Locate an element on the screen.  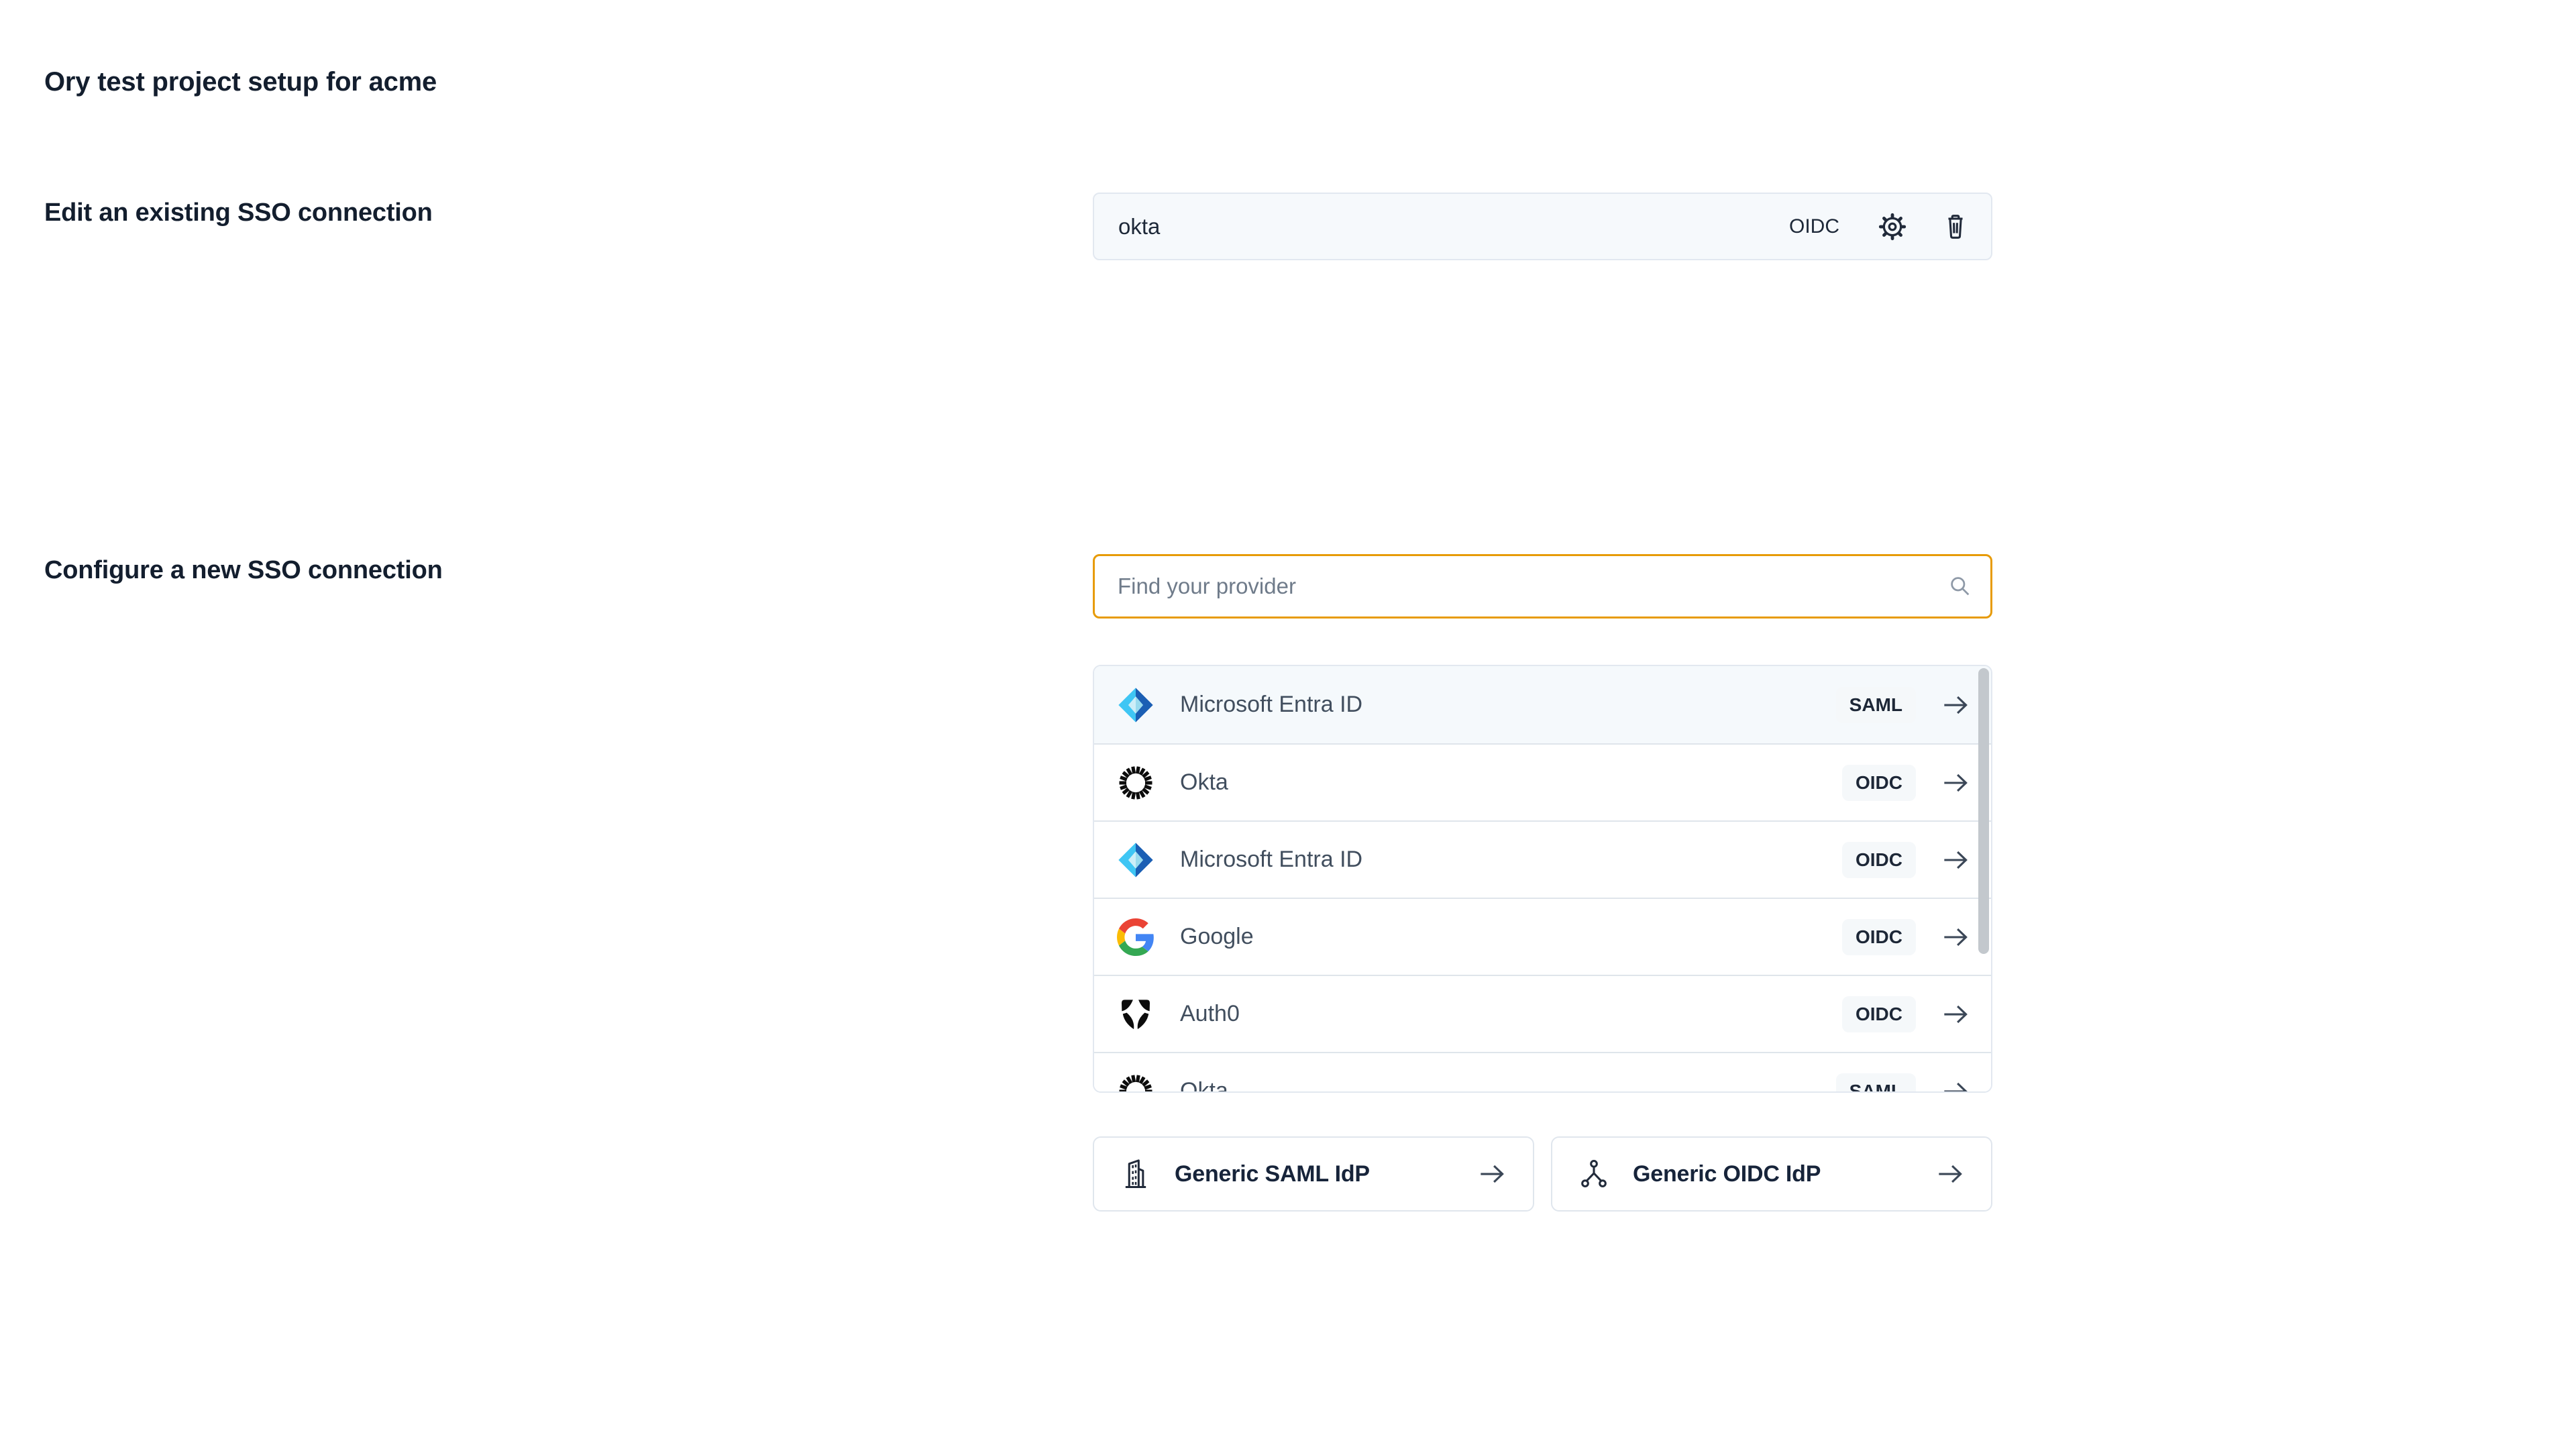
edit-sso-heading: Edit an existing SSO connection is located at coordinates (238, 213).